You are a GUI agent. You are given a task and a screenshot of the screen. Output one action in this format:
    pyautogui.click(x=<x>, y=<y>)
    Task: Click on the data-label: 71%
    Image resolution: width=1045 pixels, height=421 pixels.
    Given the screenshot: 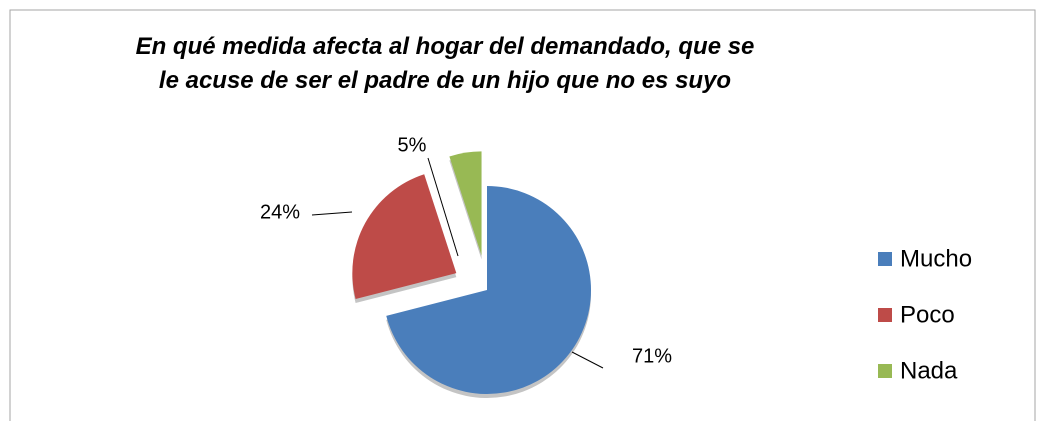 What is the action you would take?
    pyautogui.click(x=652, y=356)
    